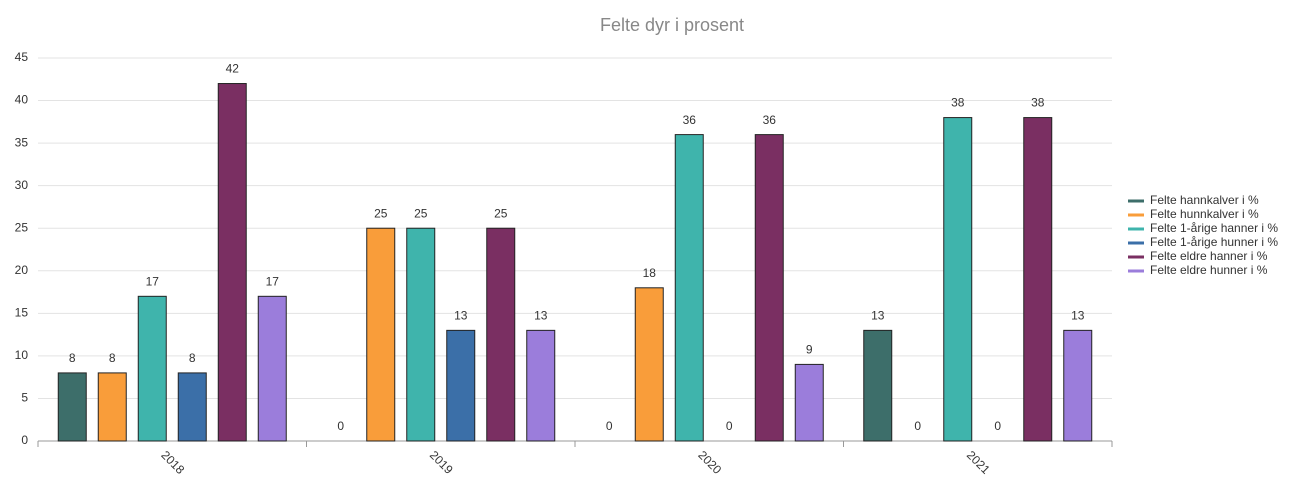  What do you see at coordinates (978, 462) in the screenshot?
I see `x-tick-label: 2021` at bounding box center [978, 462].